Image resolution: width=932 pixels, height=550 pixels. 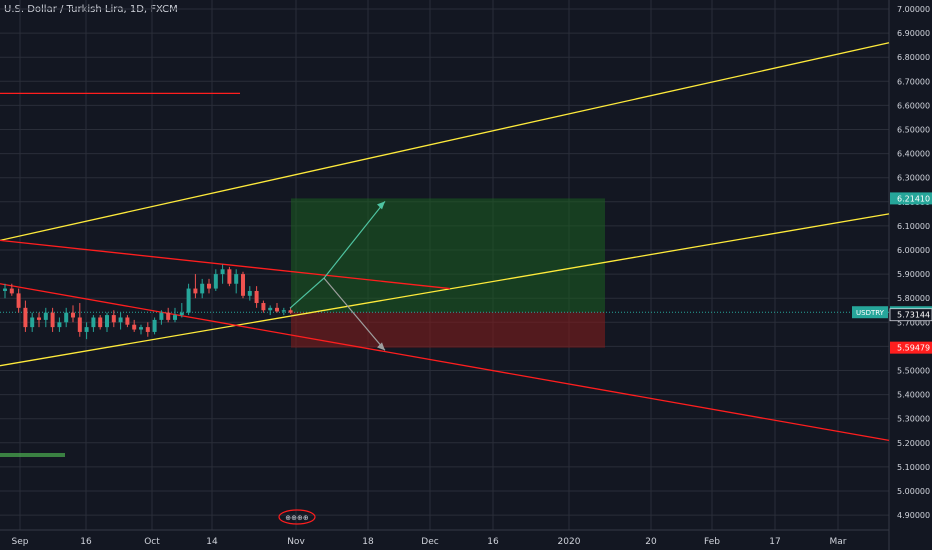 I want to click on y-tick-label: 6.60000, so click(x=913, y=105).